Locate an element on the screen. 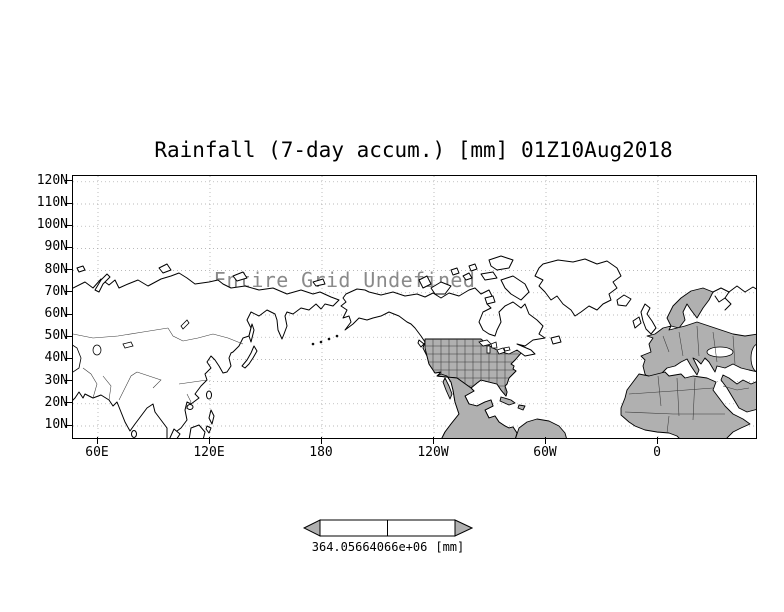 Image resolution: width=784 pixels, height=612 pixels. latin-america-landmass is located at coordinates (501, 405).